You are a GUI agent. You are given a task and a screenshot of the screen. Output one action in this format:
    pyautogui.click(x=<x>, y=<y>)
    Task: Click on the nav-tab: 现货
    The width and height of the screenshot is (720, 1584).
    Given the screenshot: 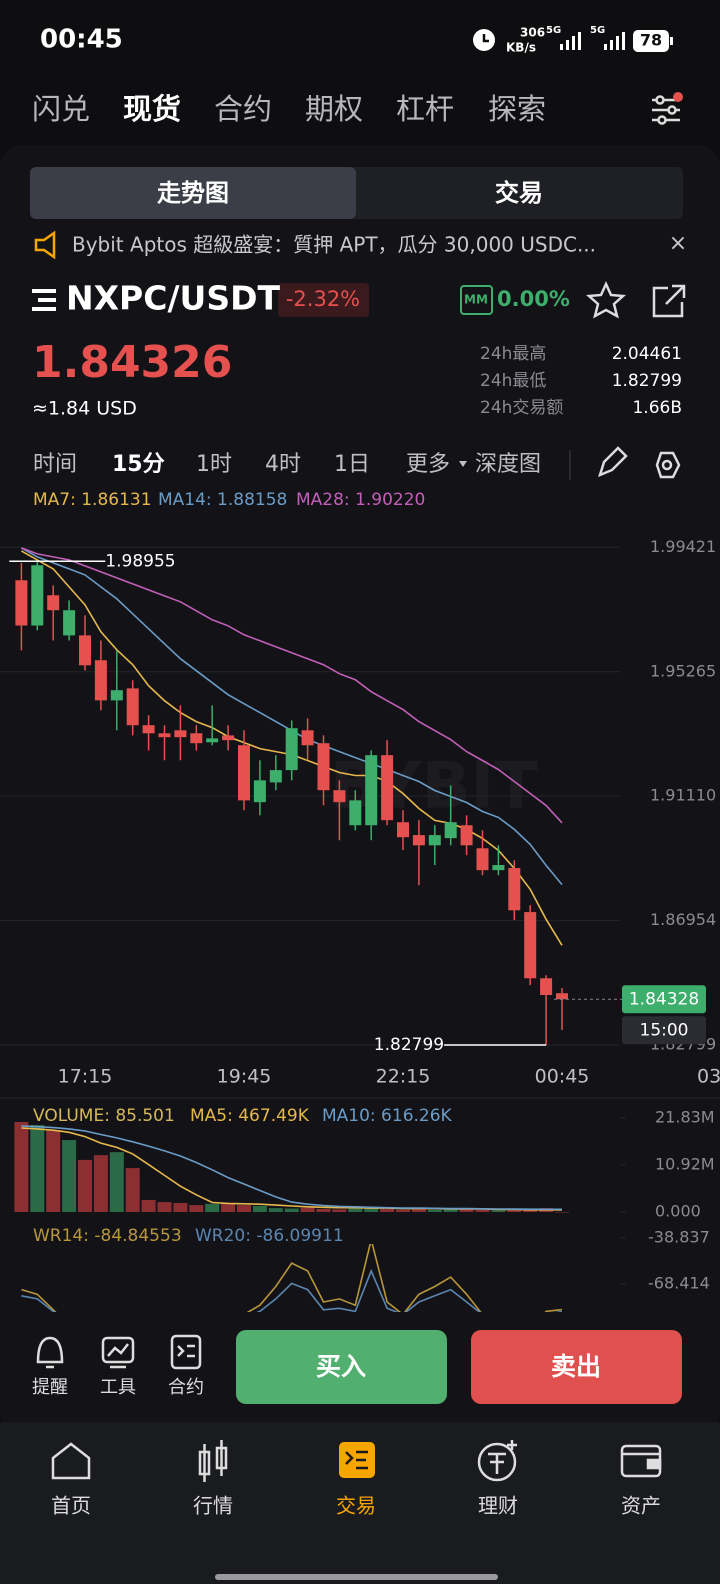 What is the action you would take?
    pyautogui.click(x=152, y=109)
    